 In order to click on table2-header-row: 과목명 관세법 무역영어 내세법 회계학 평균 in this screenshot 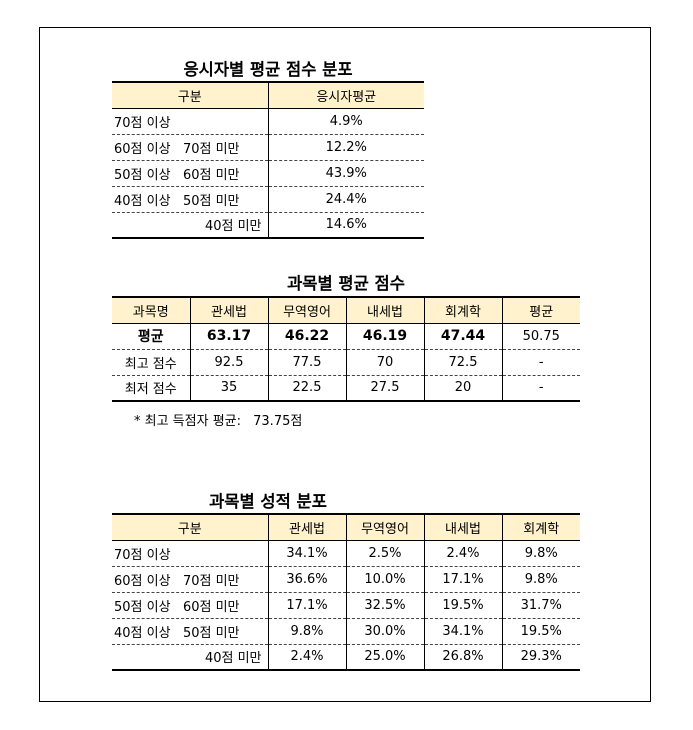, I will do `click(346, 310)`.